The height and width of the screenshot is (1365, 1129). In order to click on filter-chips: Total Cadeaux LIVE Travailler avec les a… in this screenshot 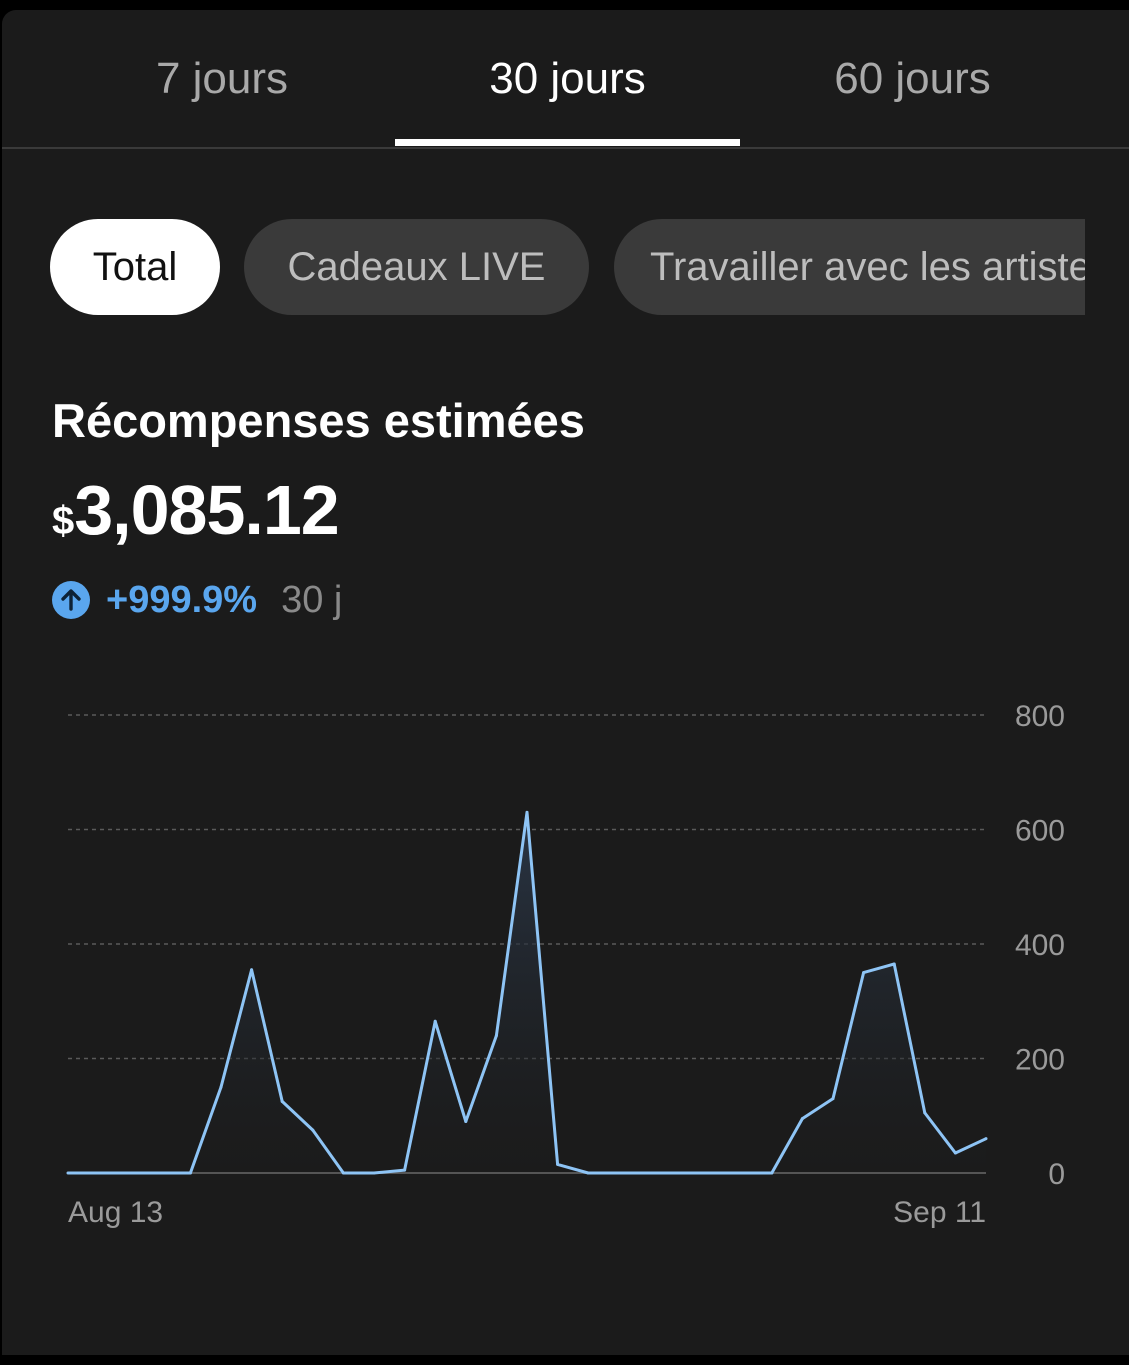, I will do `click(567, 267)`.